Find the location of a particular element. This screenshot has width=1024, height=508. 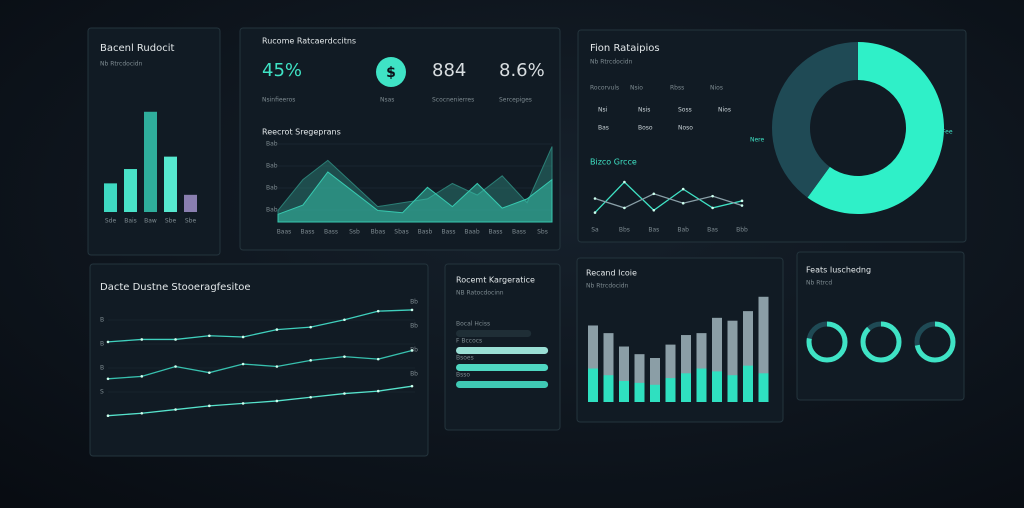

label: Feats Iuschedng is located at coordinates (838, 270).